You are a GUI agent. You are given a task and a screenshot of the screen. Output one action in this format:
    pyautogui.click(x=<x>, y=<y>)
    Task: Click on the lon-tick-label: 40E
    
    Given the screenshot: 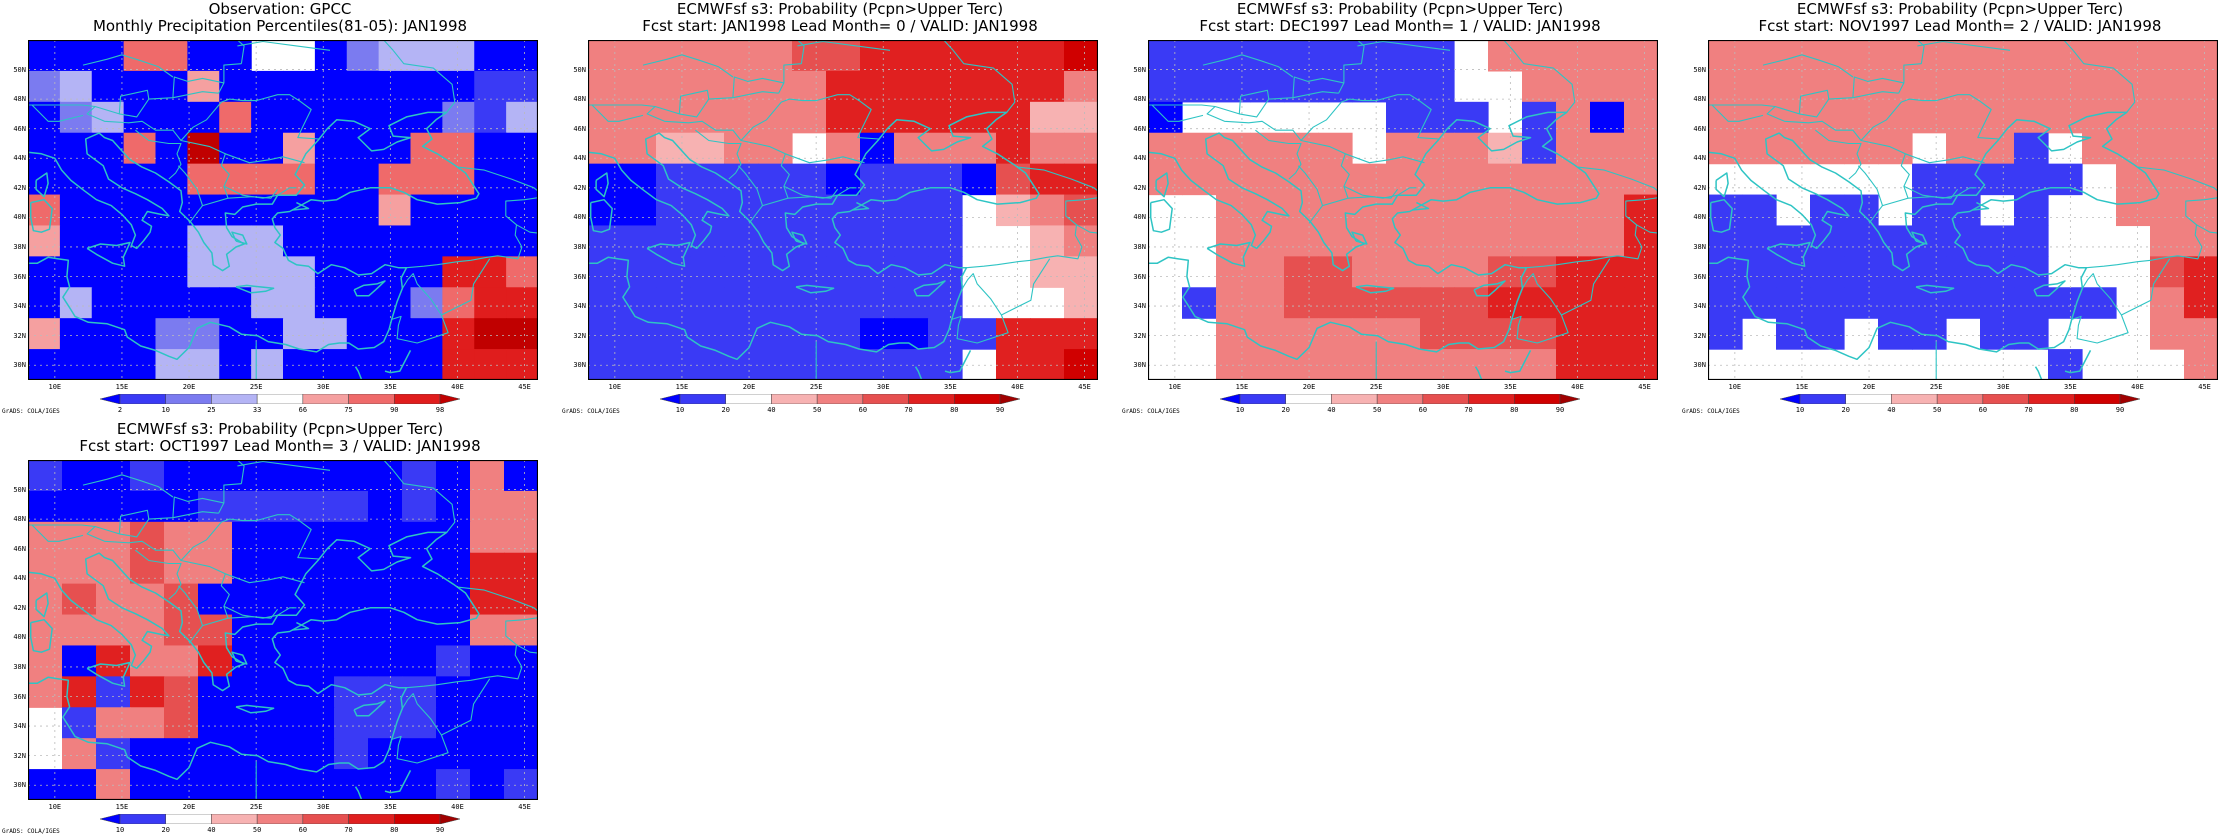 What is the action you would take?
    pyautogui.click(x=1017, y=387)
    